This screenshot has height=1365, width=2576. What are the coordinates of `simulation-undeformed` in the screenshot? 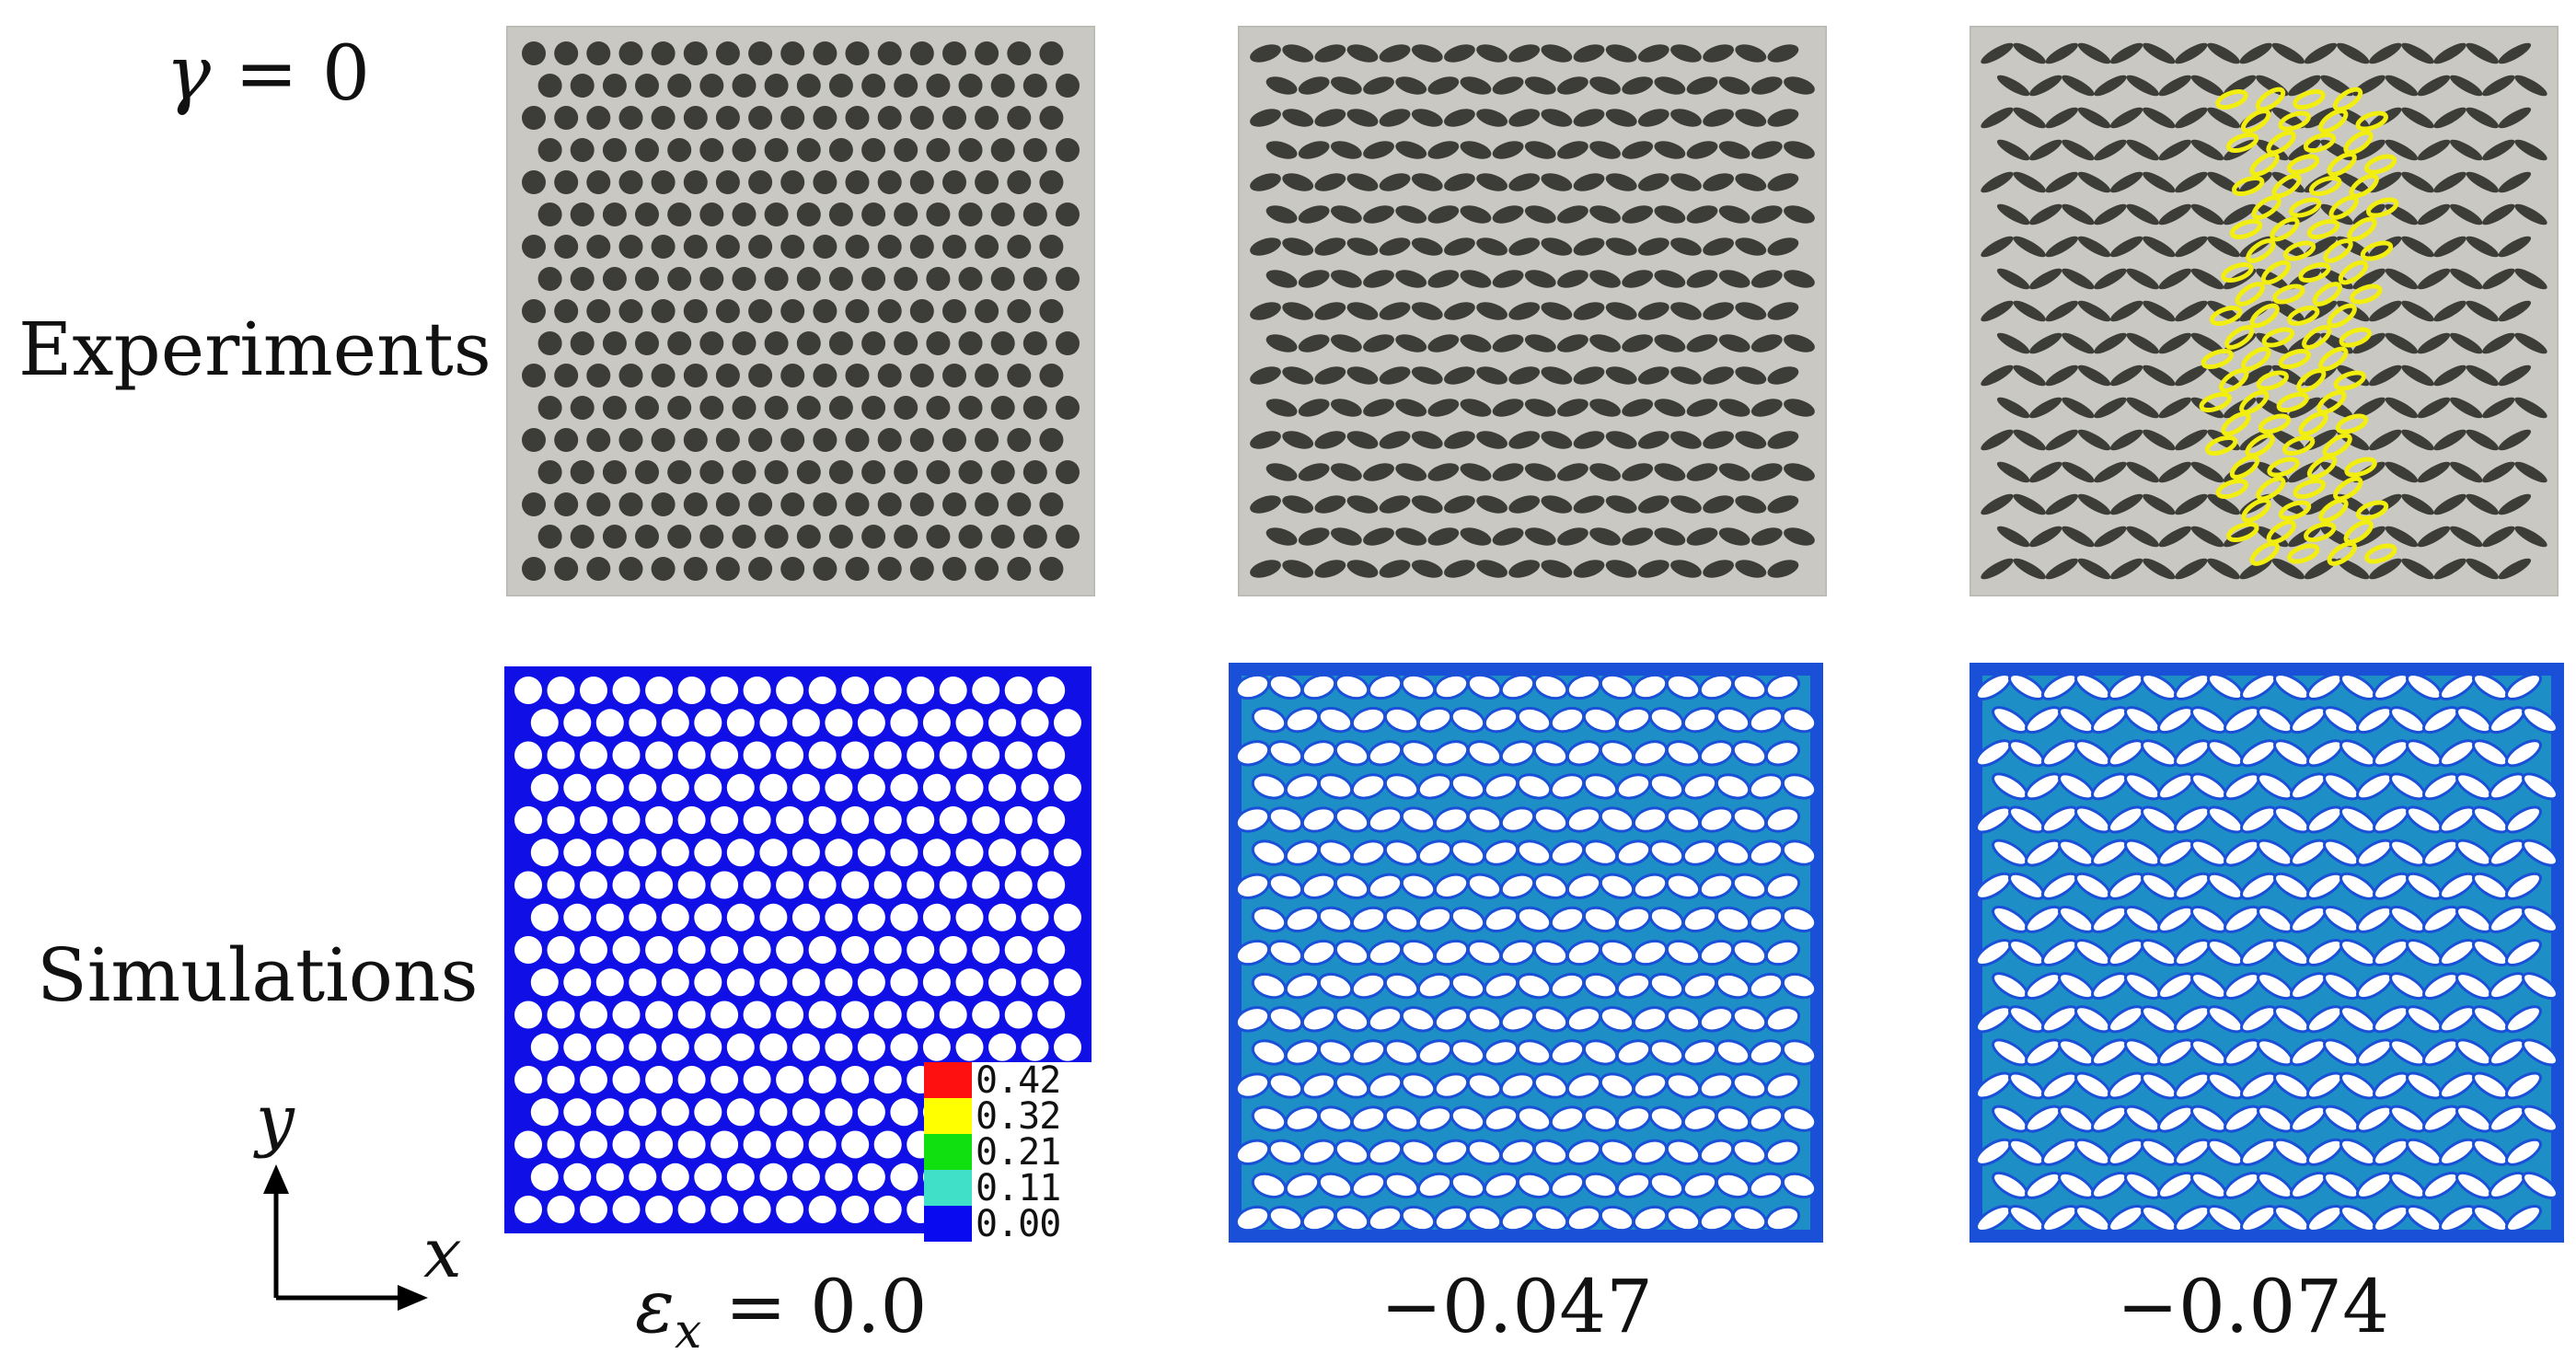 It's located at (798, 949).